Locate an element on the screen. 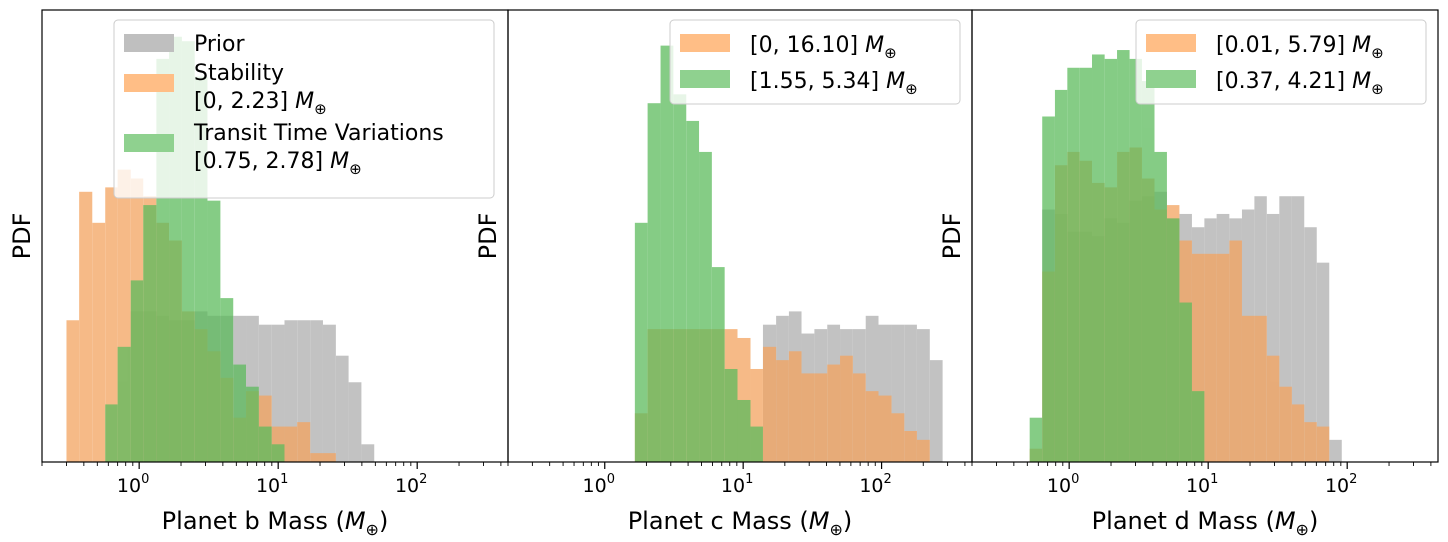 This screenshot has height=542, width=1448. legend: [0, 16.10] M⊕ [1.55, 5.34] M⊕ is located at coordinates (815, 62).